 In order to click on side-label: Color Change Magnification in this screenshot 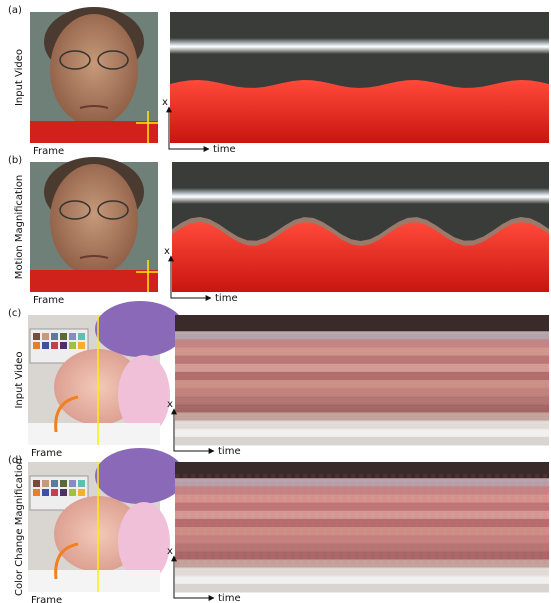, I will do `click(19, 527)`.